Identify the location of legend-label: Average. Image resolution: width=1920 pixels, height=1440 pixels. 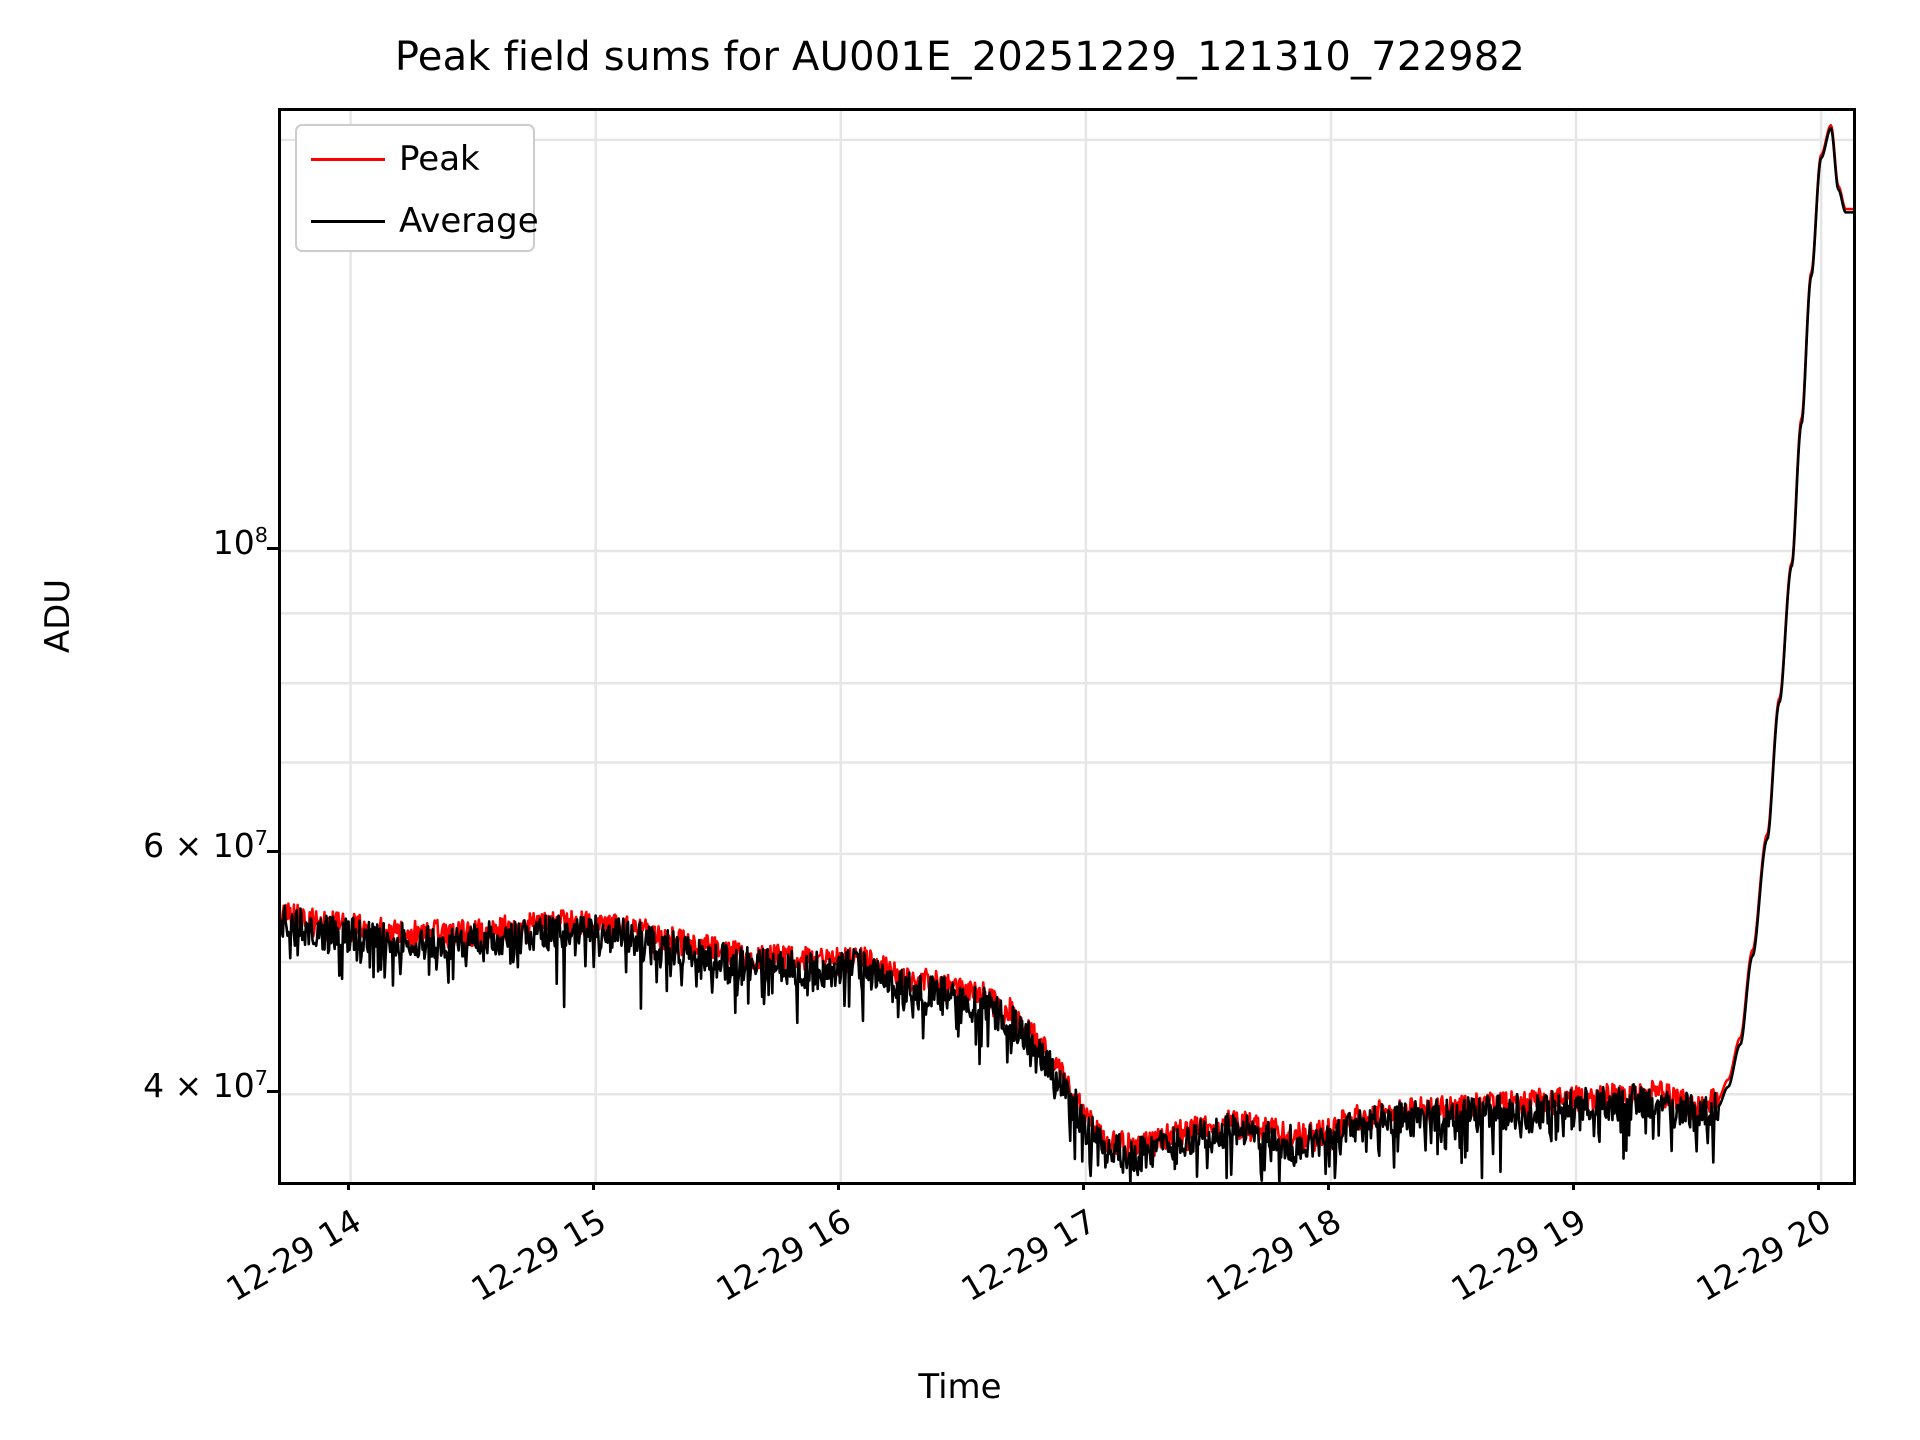
(469, 221).